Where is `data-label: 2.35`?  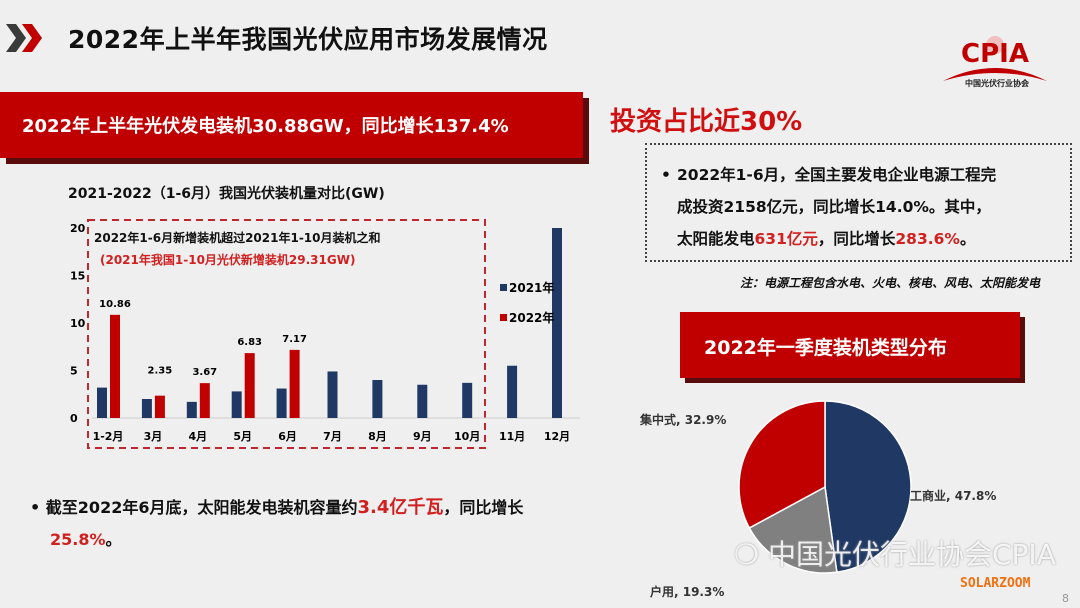 data-label: 2.35 is located at coordinates (160, 371).